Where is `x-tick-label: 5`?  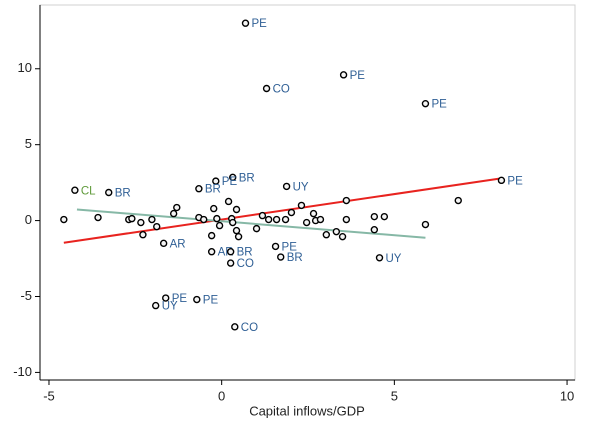
x-tick-label: 5 is located at coordinates (394, 395).